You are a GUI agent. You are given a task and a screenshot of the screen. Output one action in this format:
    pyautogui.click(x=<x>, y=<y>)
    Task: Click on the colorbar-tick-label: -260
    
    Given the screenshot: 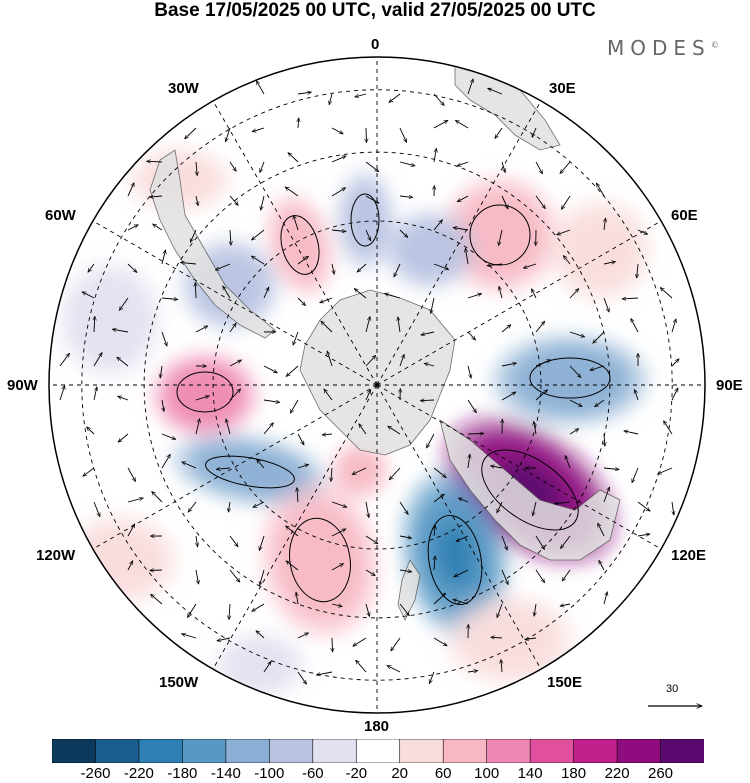 What is the action you would take?
    pyautogui.click(x=95, y=773)
    